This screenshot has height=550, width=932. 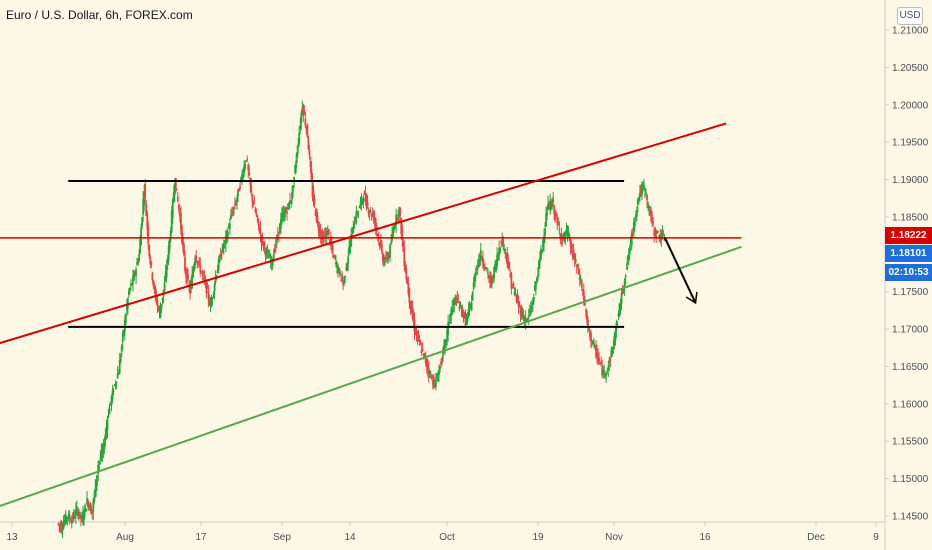 I want to click on currency-button: USD, so click(x=910, y=16).